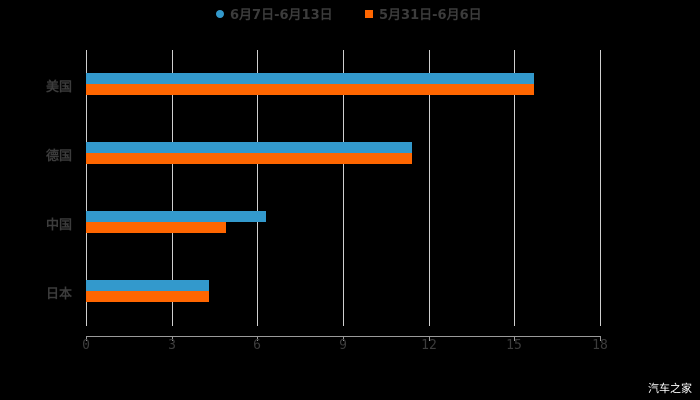 Image resolution: width=700 pixels, height=400 pixels. What do you see at coordinates (86, 345) in the screenshot?
I see `x-tick-label: 0` at bounding box center [86, 345].